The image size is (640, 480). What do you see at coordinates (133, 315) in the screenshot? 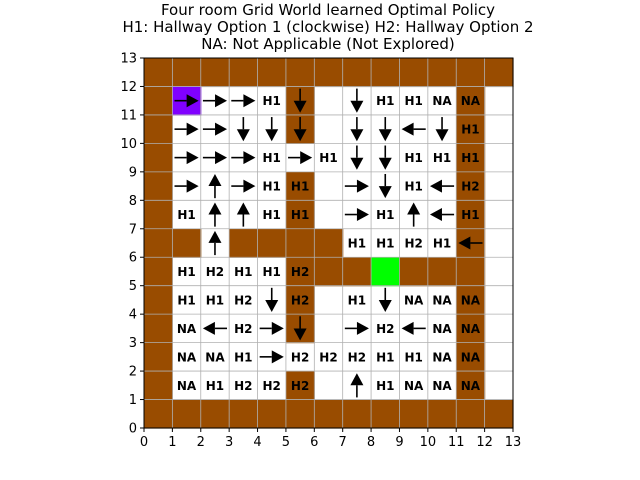
I see `y-tick-label: 4` at bounding box center [133, 315].